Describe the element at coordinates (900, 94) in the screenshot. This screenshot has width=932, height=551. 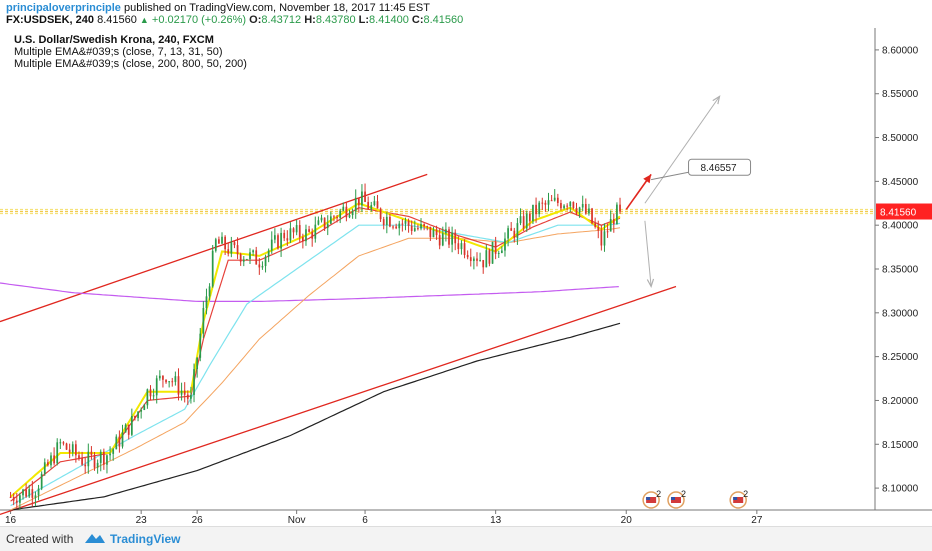
I see `y-tick-label: 8.55000` at that location.